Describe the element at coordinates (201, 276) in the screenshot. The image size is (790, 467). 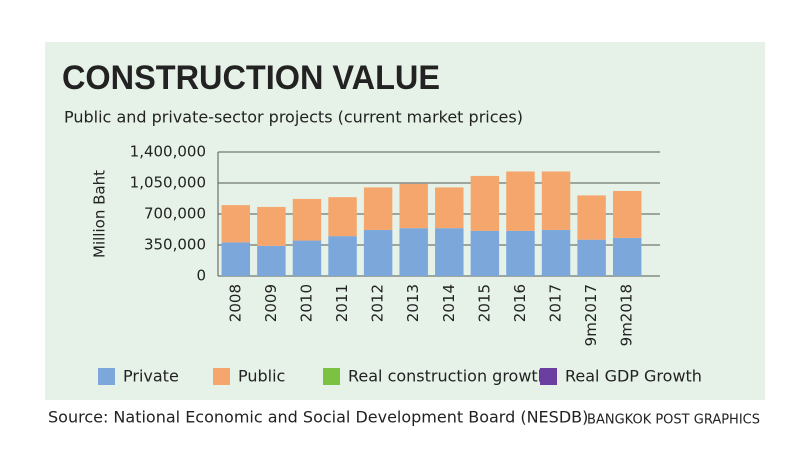
I see `y-tick-label: 0` at that location.